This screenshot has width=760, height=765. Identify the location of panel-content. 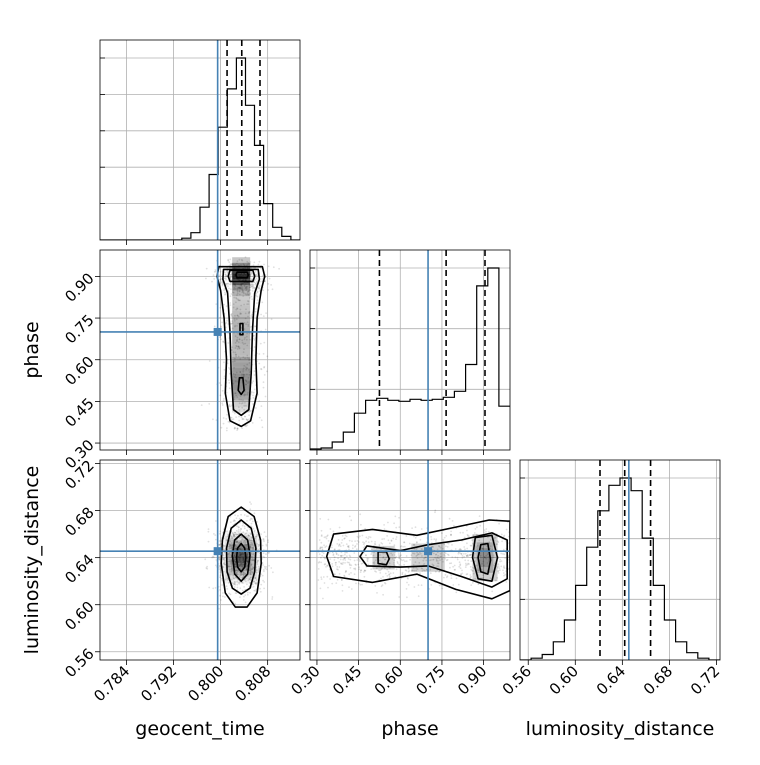
(410, 350).